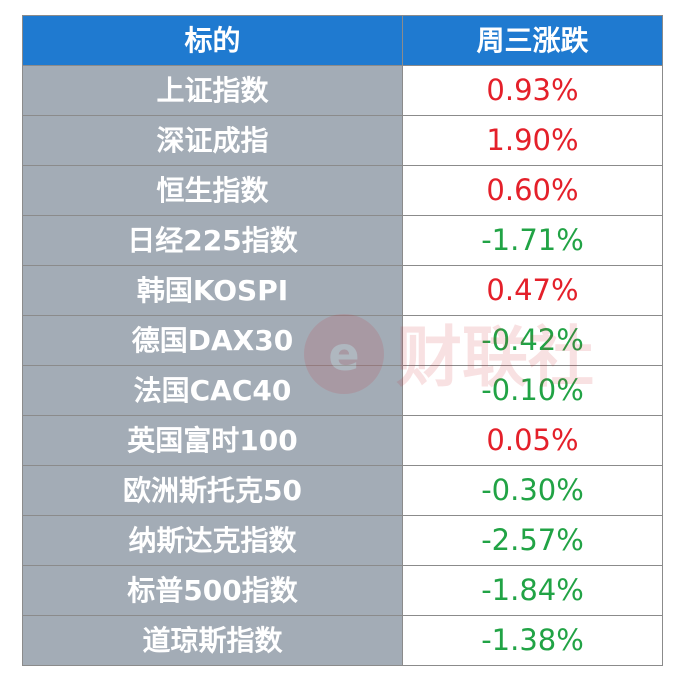 The image size is (678, 680). Describe the element at coordinates (532, 390) in the screenshot. I see `index-change: -0.10%` at that location.